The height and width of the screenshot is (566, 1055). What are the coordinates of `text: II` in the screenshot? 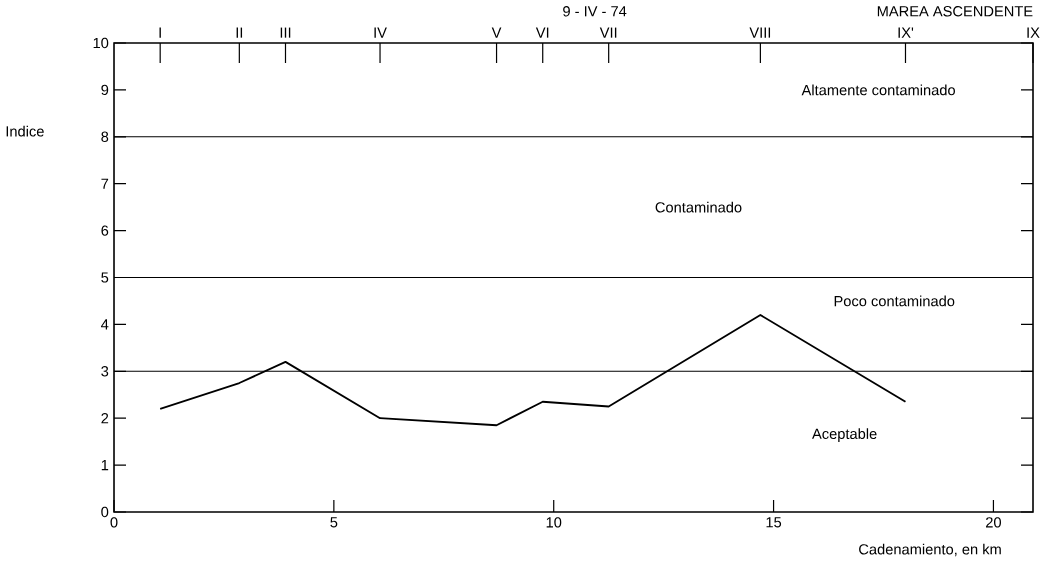 It's located at (239, 32).